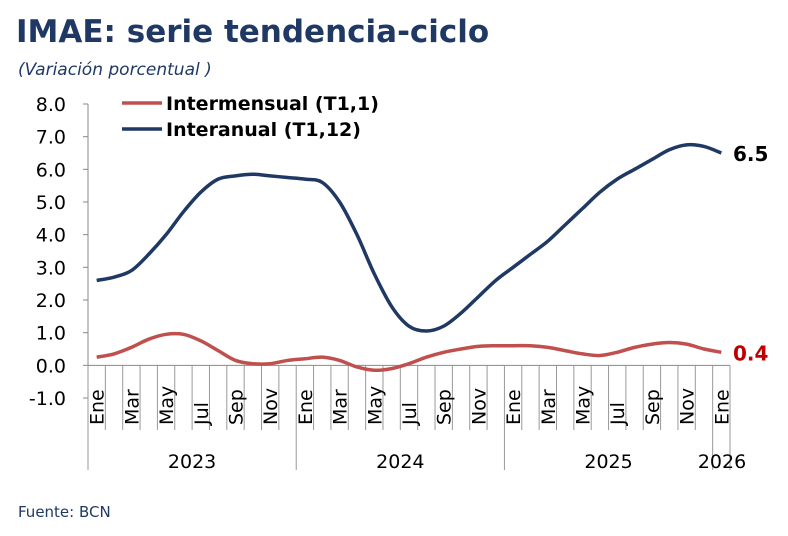  I want to click on year-label: 2025, so click(608, 462).